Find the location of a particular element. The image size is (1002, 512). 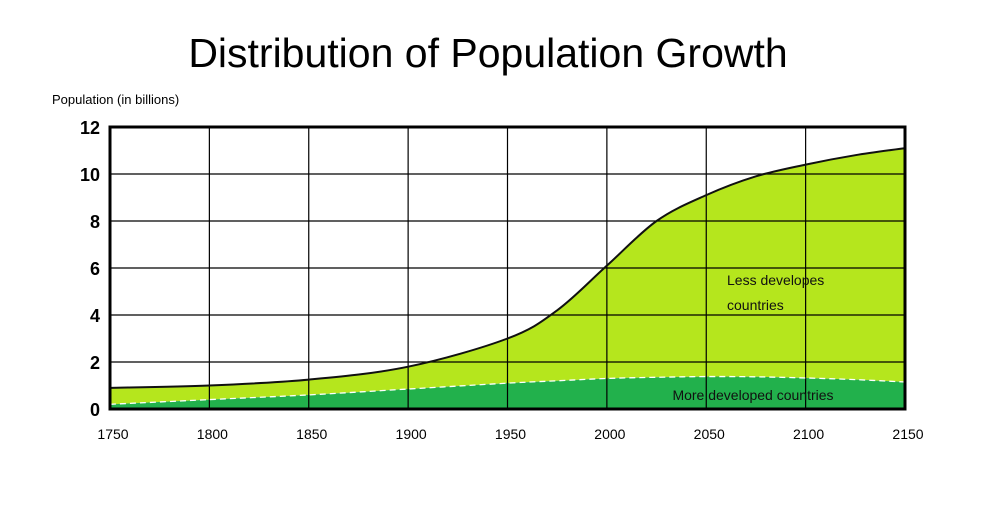

x-tick-label: 1750 is located at coordinates (112, 434).